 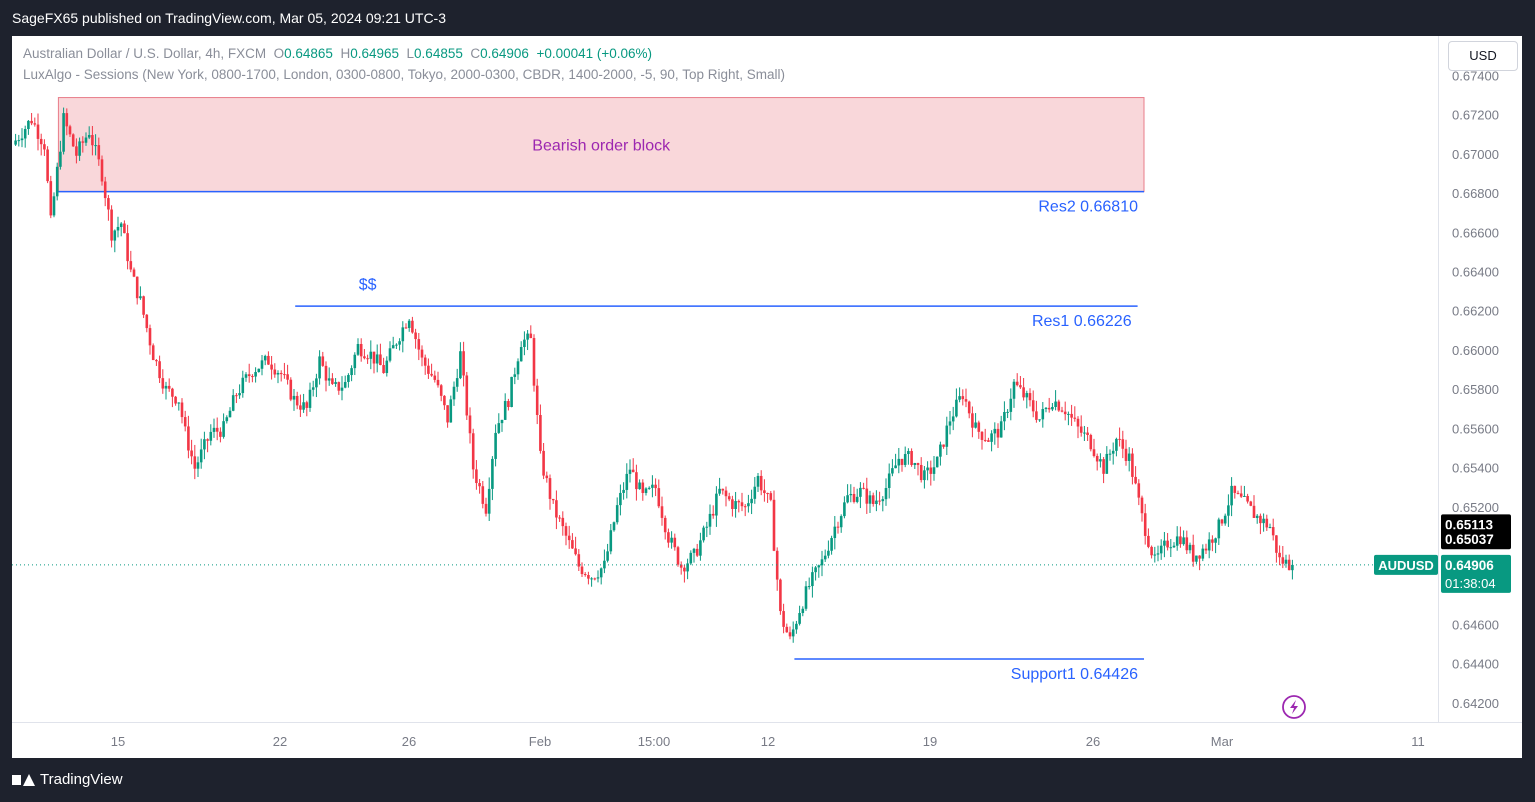 I want to click on last-price-box, so click(x=1476, y=573).